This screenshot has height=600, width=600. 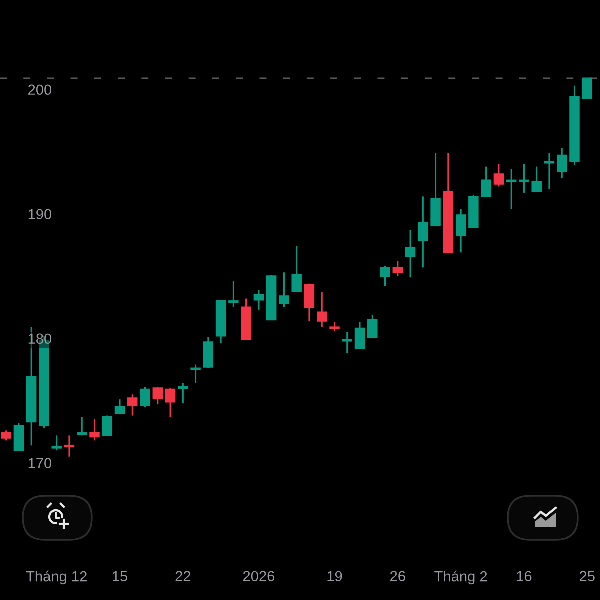 I want to click on x-tick-label: 2026, so click(x=259, y=576).